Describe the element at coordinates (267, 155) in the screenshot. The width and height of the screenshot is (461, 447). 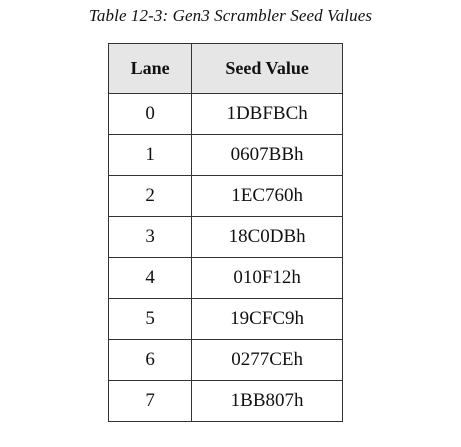
I see `seed-value-cell: 0607BBh` at that location.